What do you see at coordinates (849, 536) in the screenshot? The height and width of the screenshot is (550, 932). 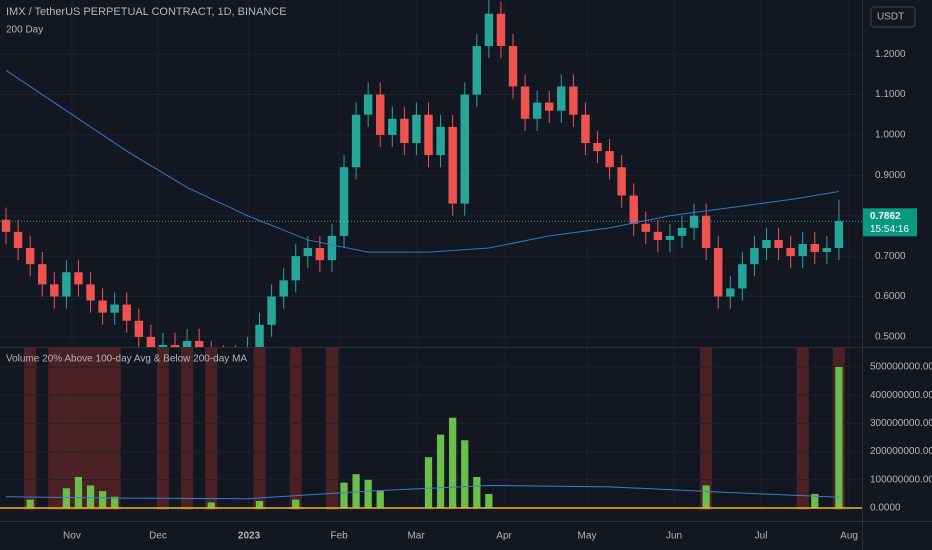 I see `x-tick-label: Aug` at bounding box center [849, 536].